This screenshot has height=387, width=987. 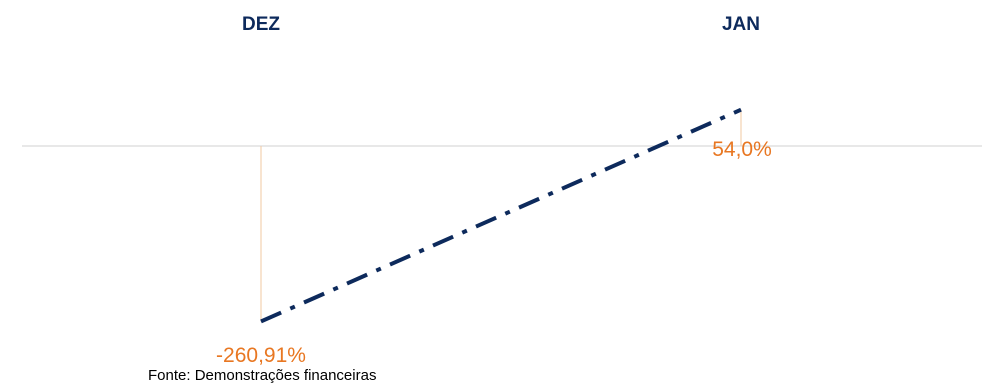 What do you see at coordinates (261, 24) in the screenshot?
I see `category-label-dez: DEZ` at bounding box center [261, 24].